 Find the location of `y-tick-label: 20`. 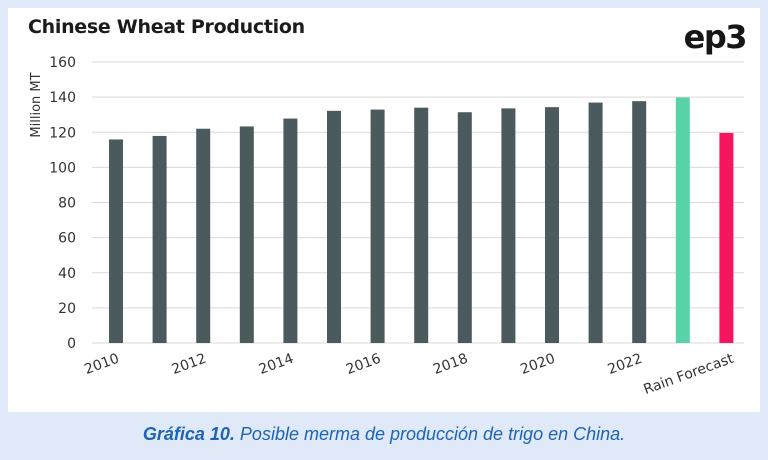

y-tick-label: 20 is located at coordinates (67, 309).